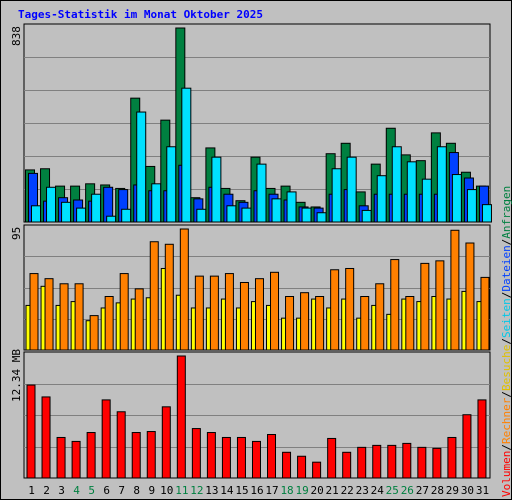  I want to click on x-tick-label-day-25: 25, so click(392, 490).